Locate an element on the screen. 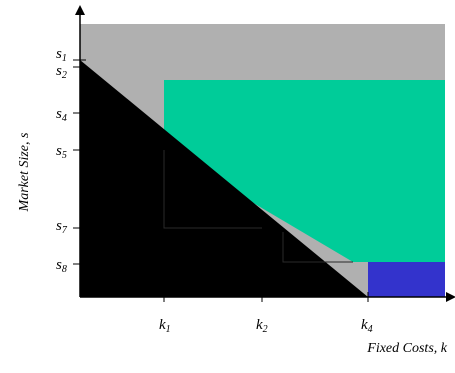  y-axis-arrowhead is located at coordinates (80, 10).